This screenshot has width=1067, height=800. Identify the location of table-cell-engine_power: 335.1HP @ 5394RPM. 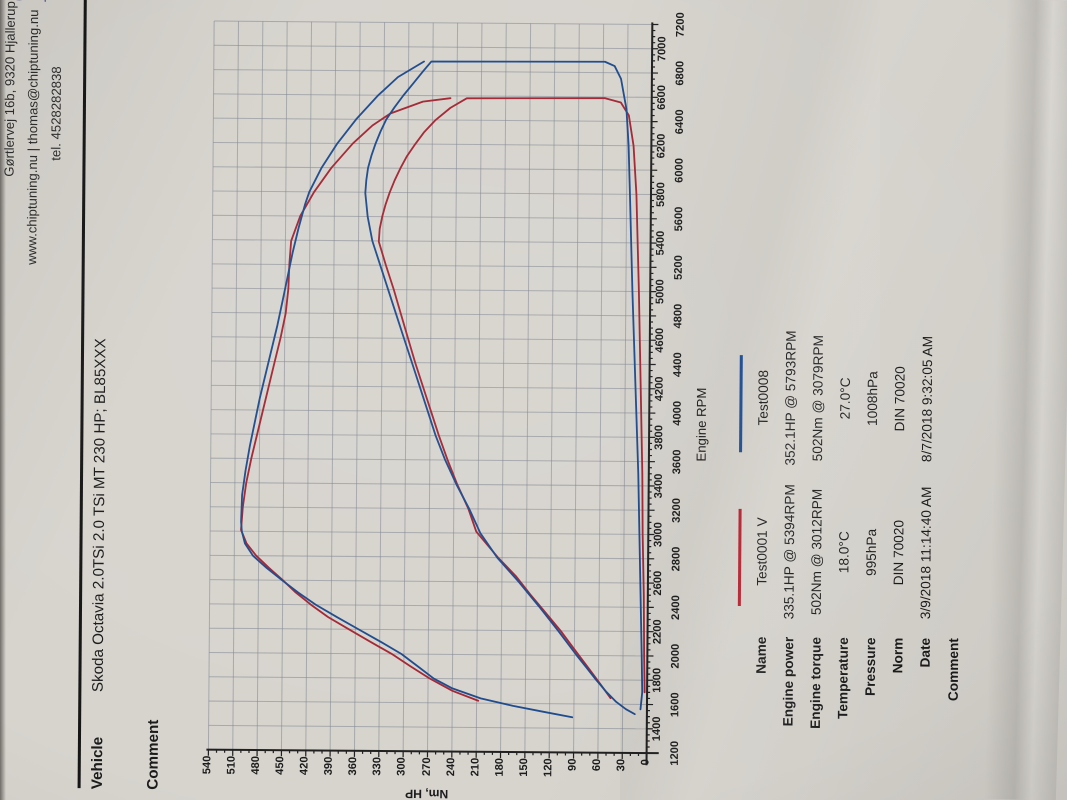
(789, 552).